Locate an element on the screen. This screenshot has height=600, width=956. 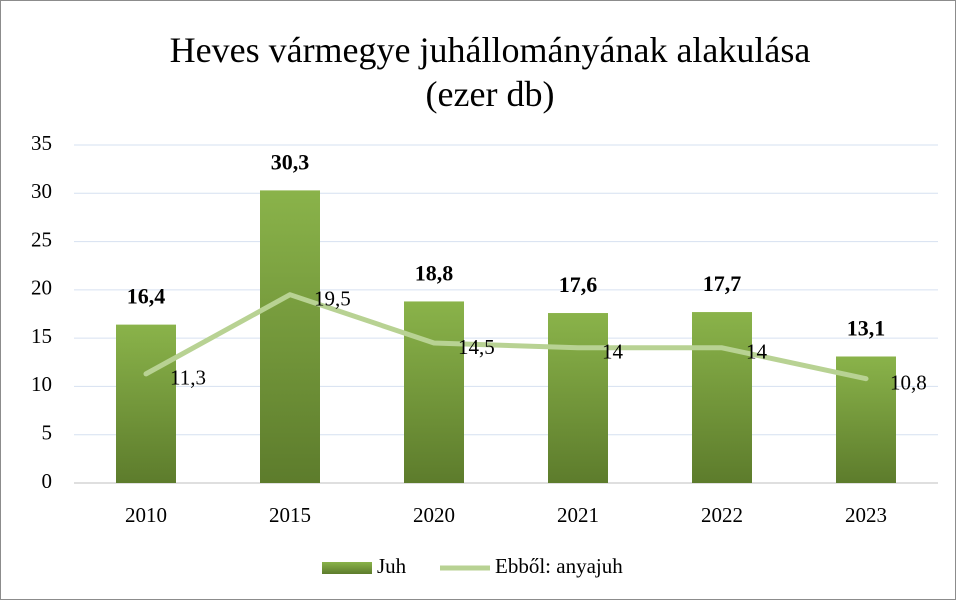
x-tick-label: 2021 is located at coordinates (578, 515).